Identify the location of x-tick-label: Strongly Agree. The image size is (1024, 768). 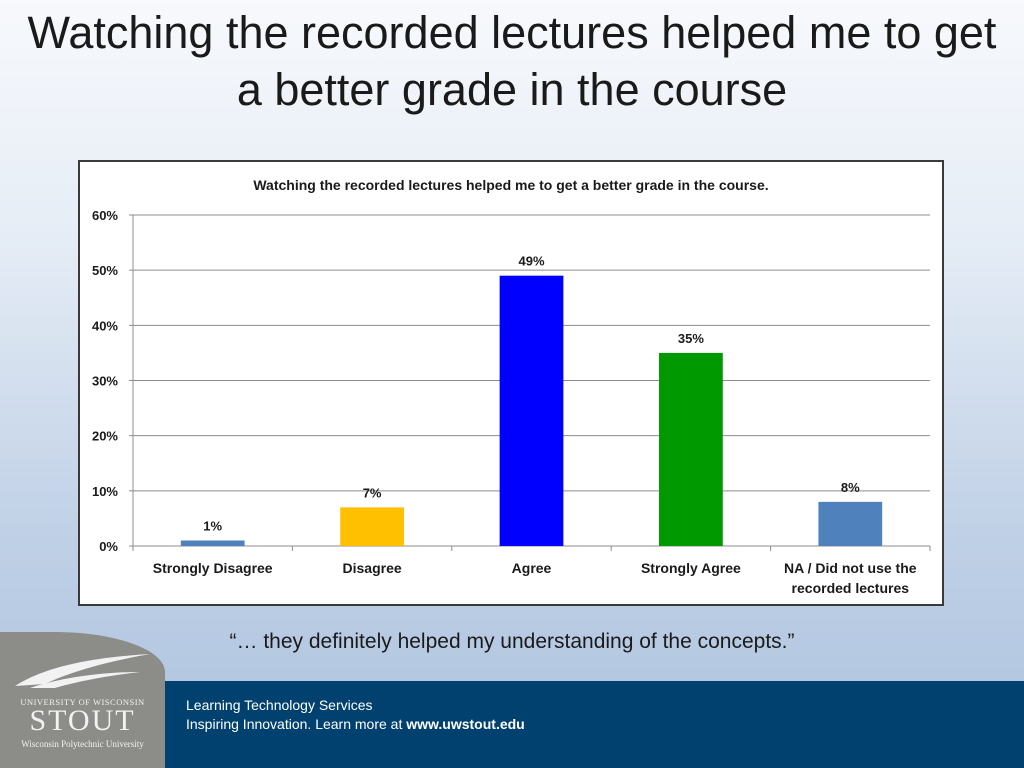
(691, 568).